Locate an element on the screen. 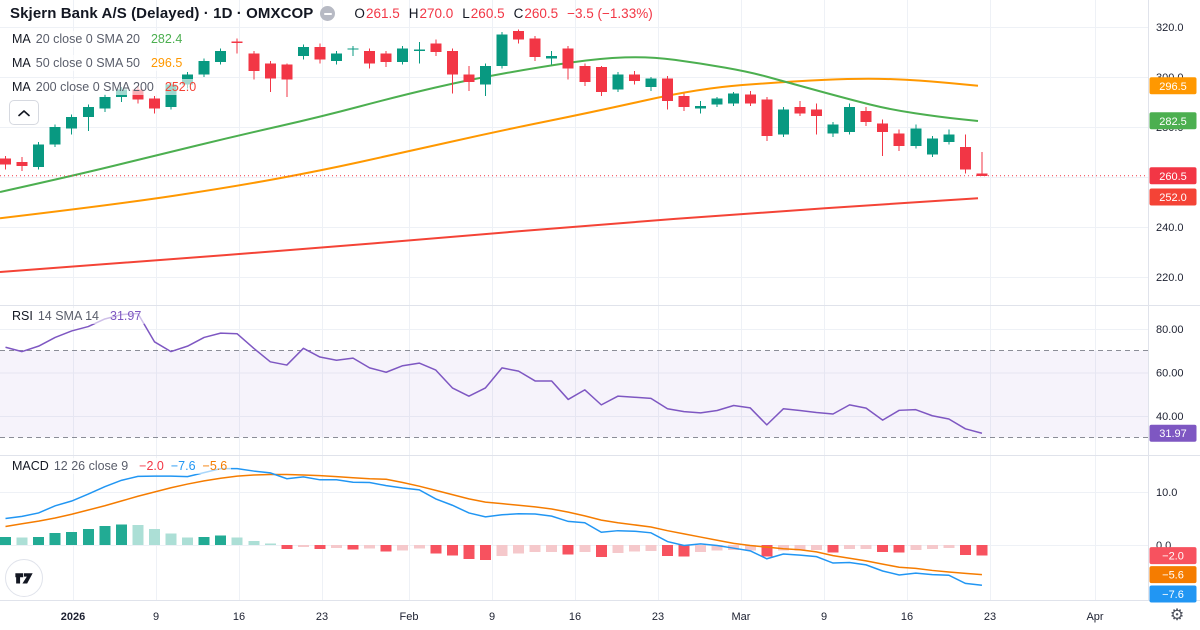  chevron-up-icon is located at coordinates (24, 112).